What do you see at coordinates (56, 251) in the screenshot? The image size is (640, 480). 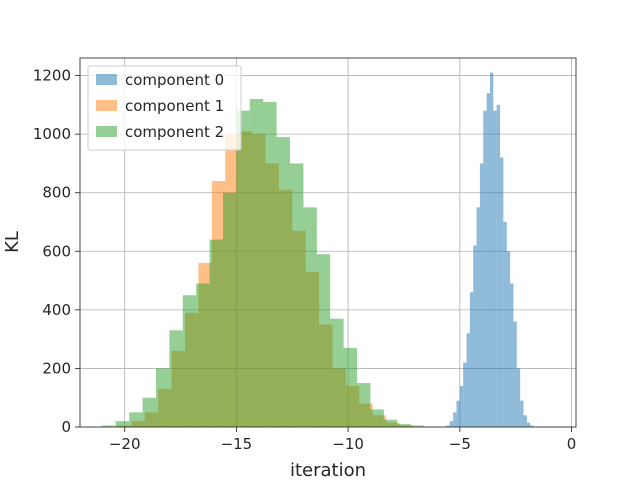 I see `y-tick-label-3: 600` at bounding box center [56, 251].